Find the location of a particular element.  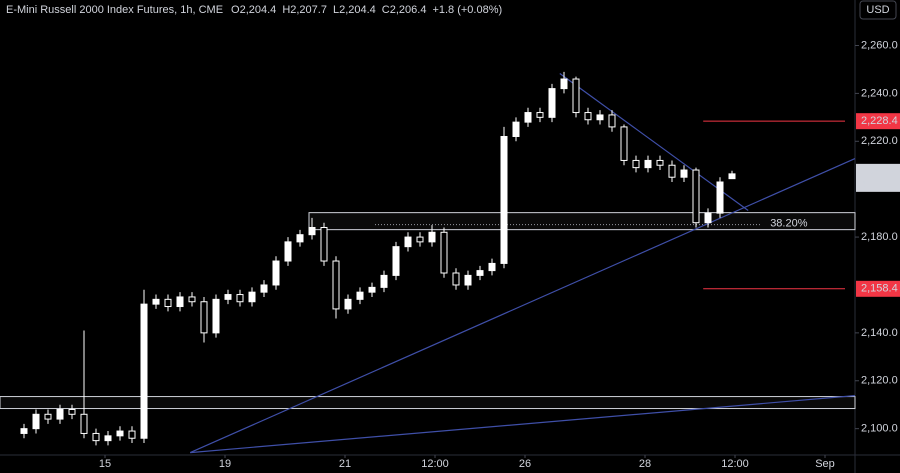

trendline is located at coordinates (523, 424).